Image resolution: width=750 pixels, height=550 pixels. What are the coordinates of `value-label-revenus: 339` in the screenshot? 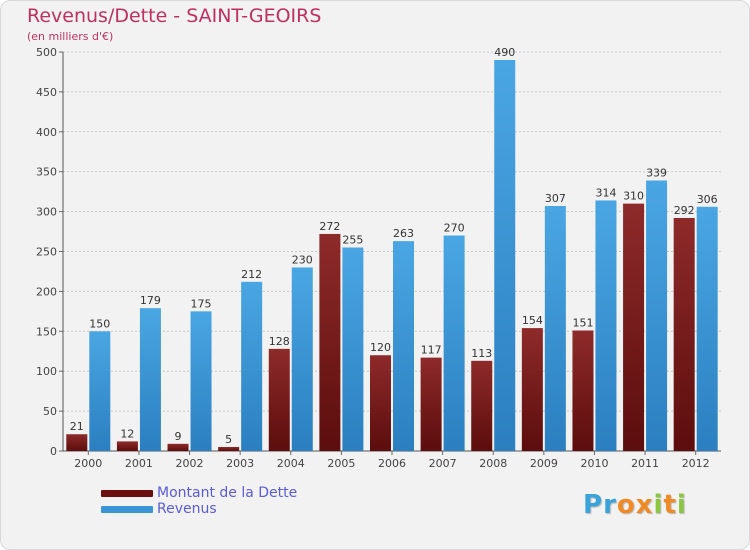 It's located at (656, 172).